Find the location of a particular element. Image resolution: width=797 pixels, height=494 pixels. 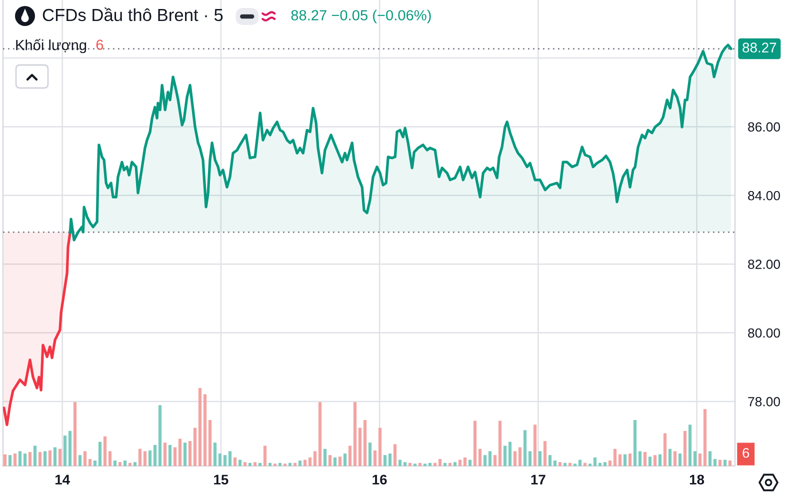

x-tick-label: 18 is located at coordinates (697, 479).